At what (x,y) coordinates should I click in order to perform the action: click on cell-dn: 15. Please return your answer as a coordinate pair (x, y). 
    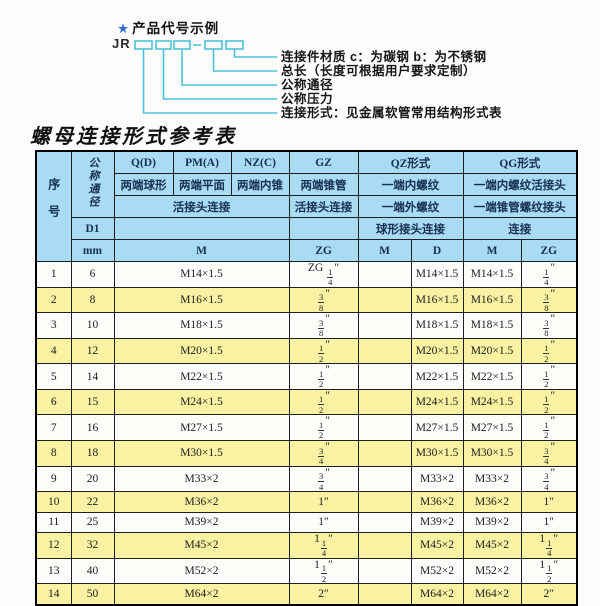
    Looking at the image, I should click on (92, 402).